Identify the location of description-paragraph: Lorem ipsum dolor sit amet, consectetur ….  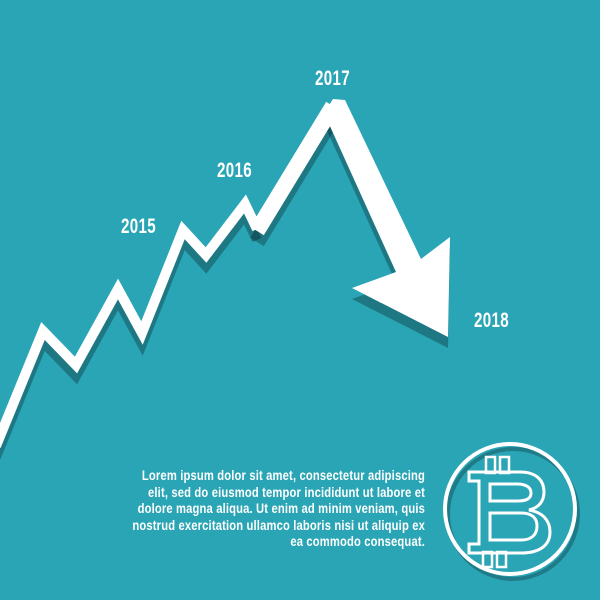
(265, 508).